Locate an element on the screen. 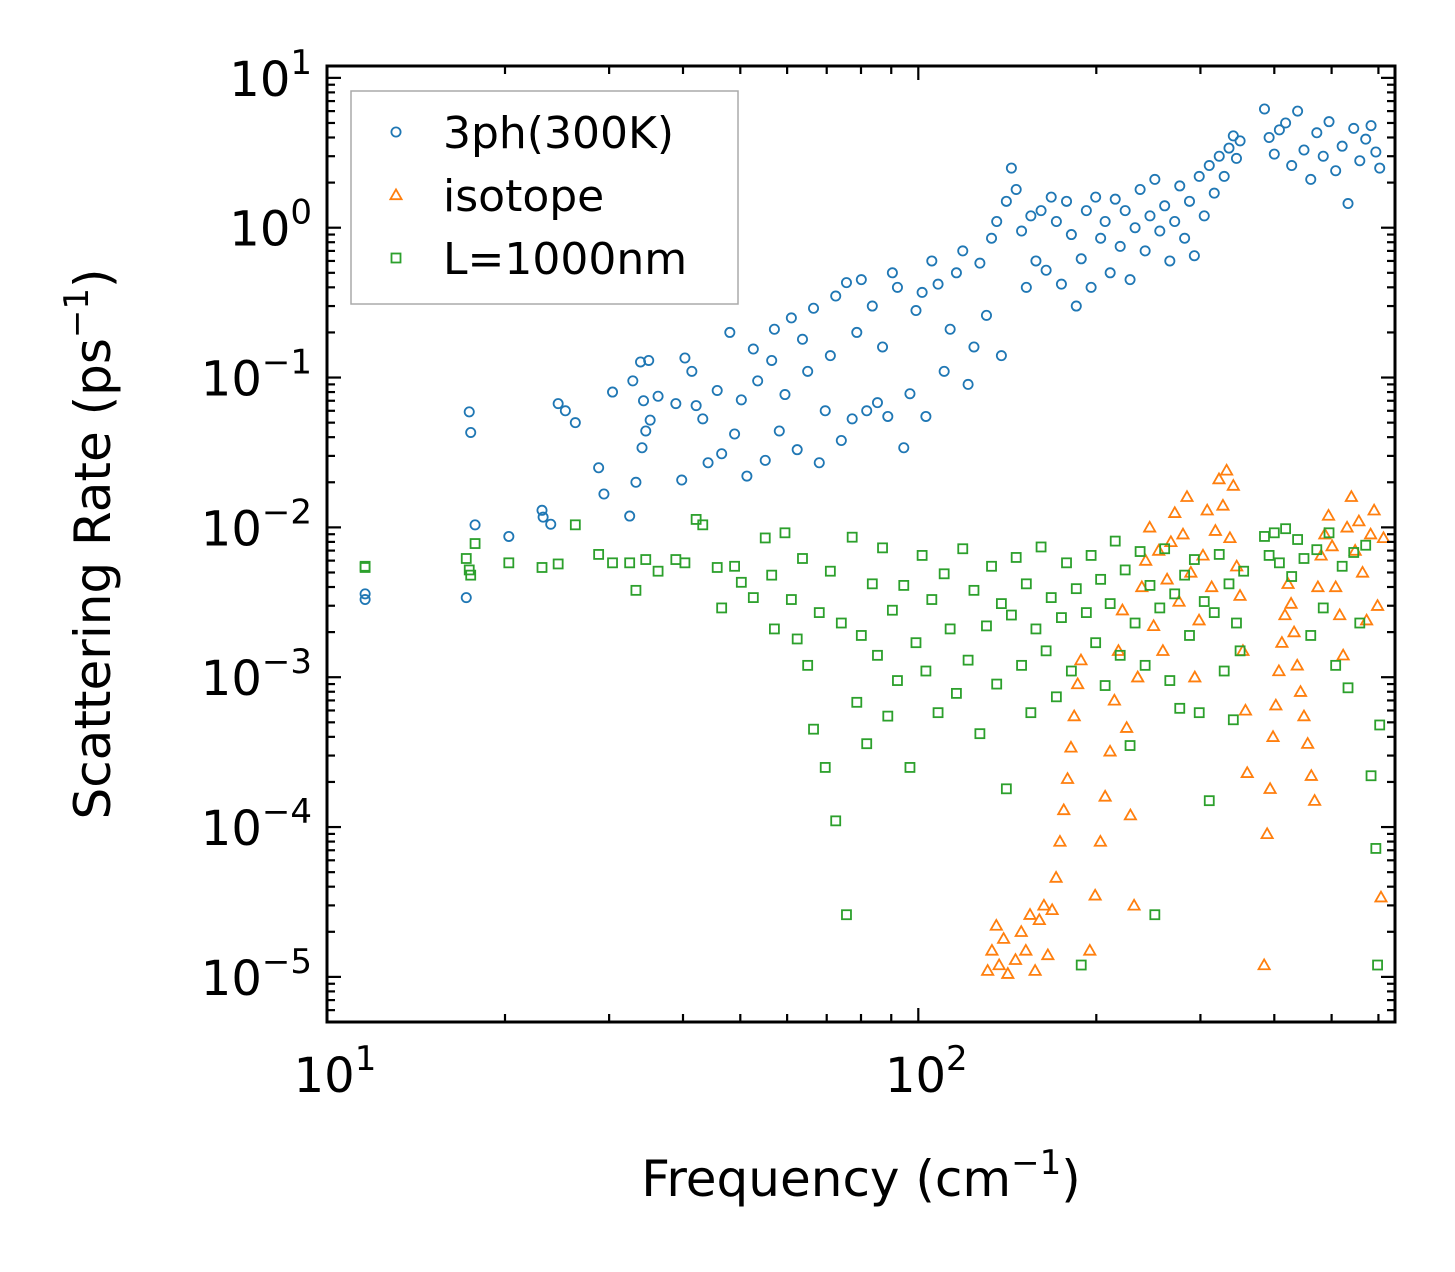 Image resolution: width=1455 pixels, height=1272 pixels. y-tick-label: 10⁻¹ is located at coordinates (256, 375).